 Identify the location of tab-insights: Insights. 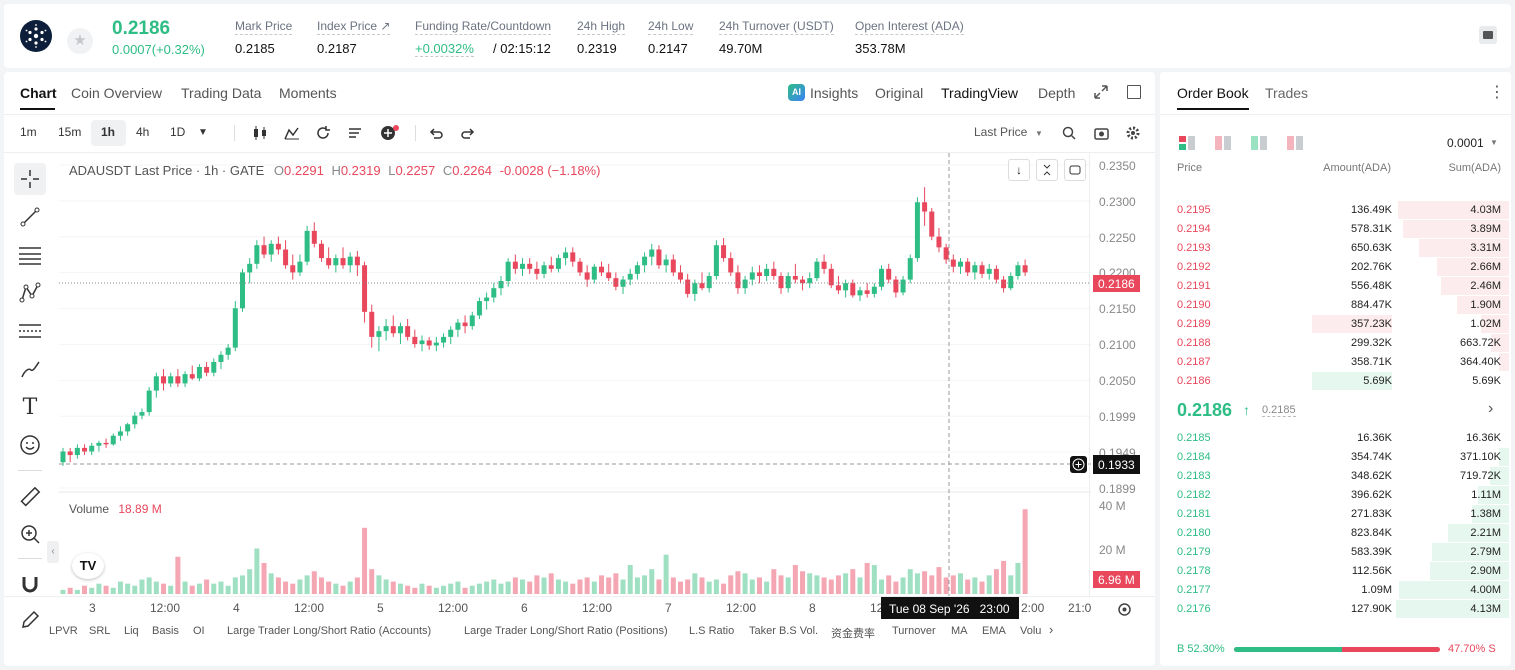
(834, 93).